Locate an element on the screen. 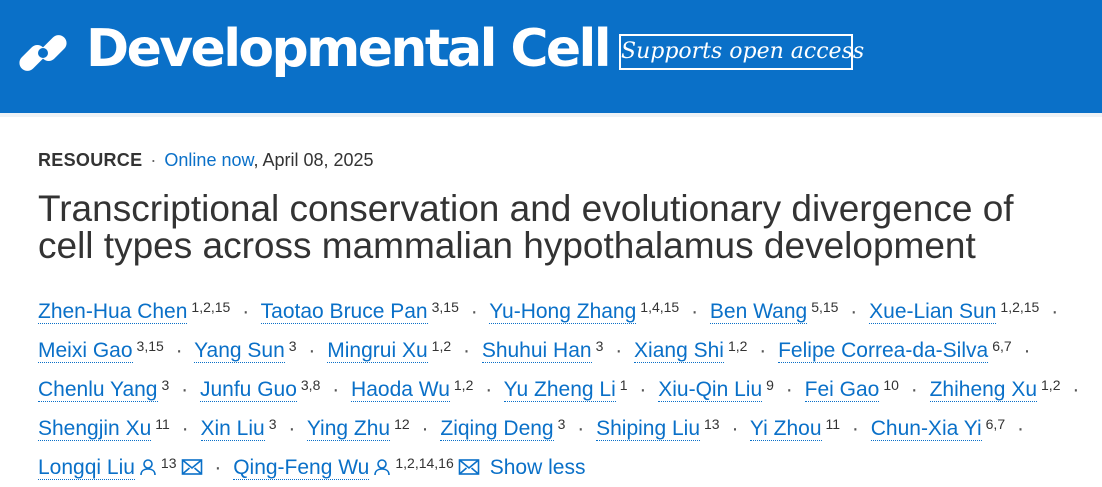 The image size is (1102, 487). author-name-link: Yu Zheng Li is located at coordinates (559, 390).